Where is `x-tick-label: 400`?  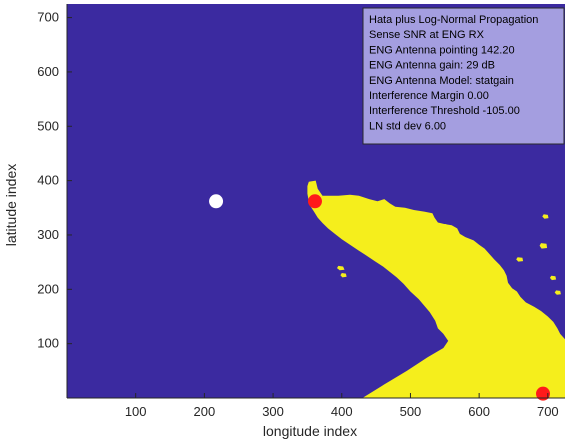 x-tick-label: 400 is located at coordinates (342, 411).